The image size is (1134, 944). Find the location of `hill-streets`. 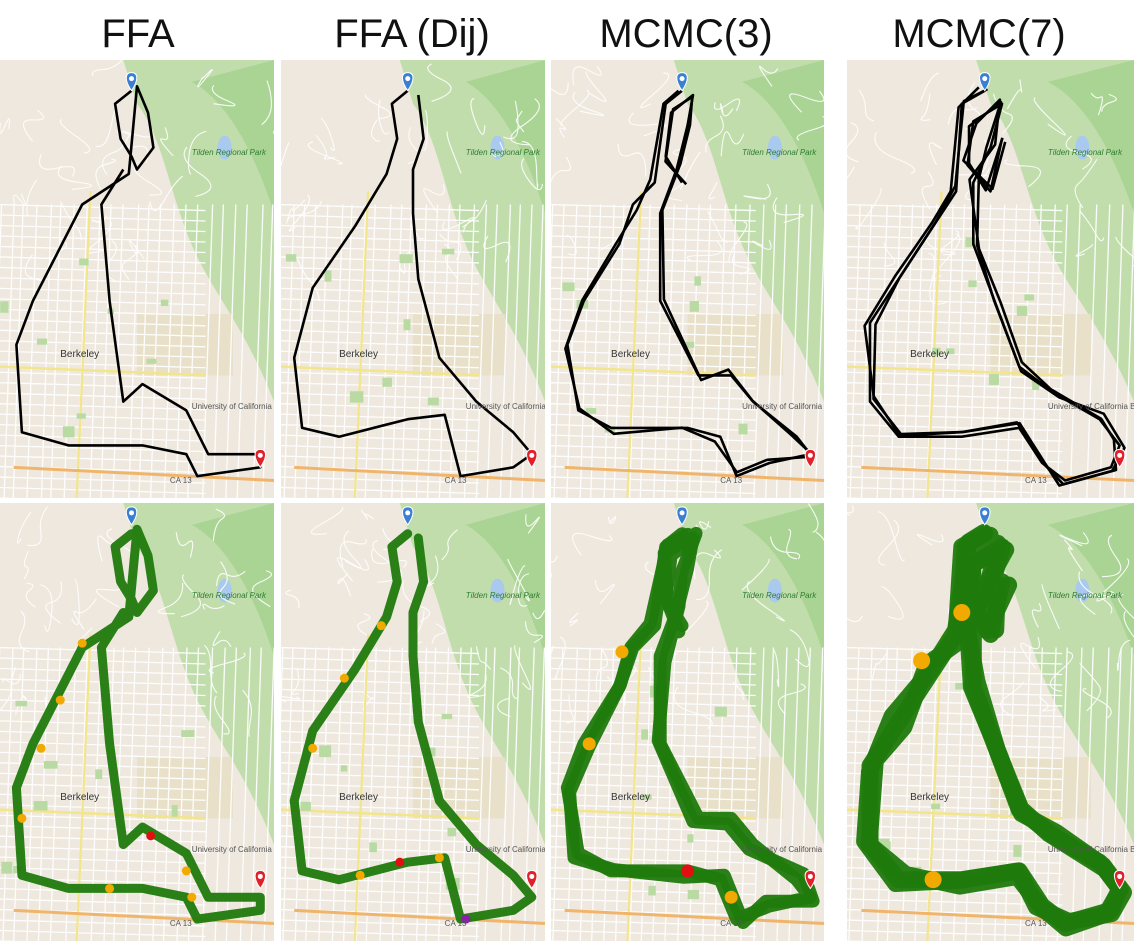

hill-streets is located at coordinates (137, 171).